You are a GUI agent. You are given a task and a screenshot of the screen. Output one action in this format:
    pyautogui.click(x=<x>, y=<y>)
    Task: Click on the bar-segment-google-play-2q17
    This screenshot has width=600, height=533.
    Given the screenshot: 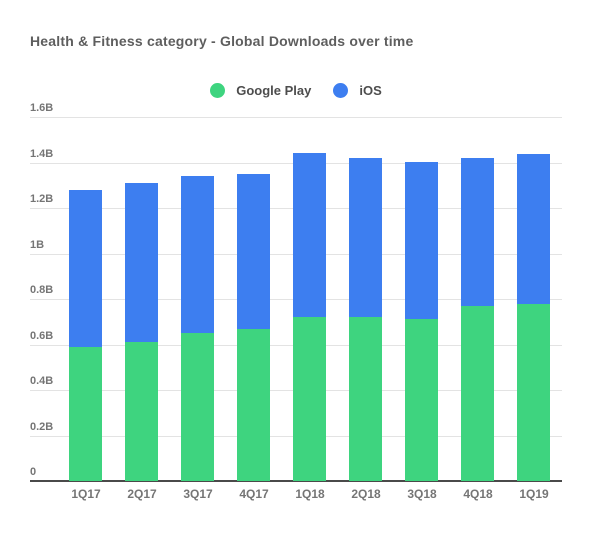 What is the action you would take?
    pyautogui.click(x=141, y=411)
    